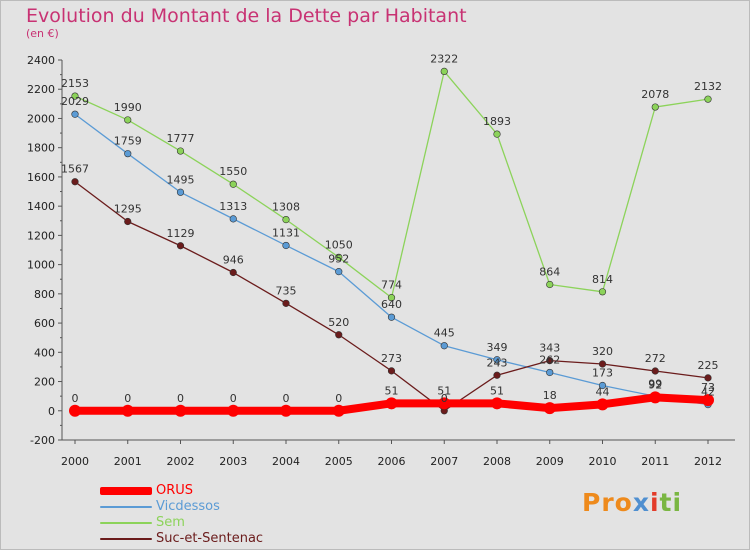 The height and width of the screenshot is (550, 750). What do you see at coordinates (128, 141) in the screenshot?
I see `data-label-vicdessos: 1759` at bounding box center [128, 141].